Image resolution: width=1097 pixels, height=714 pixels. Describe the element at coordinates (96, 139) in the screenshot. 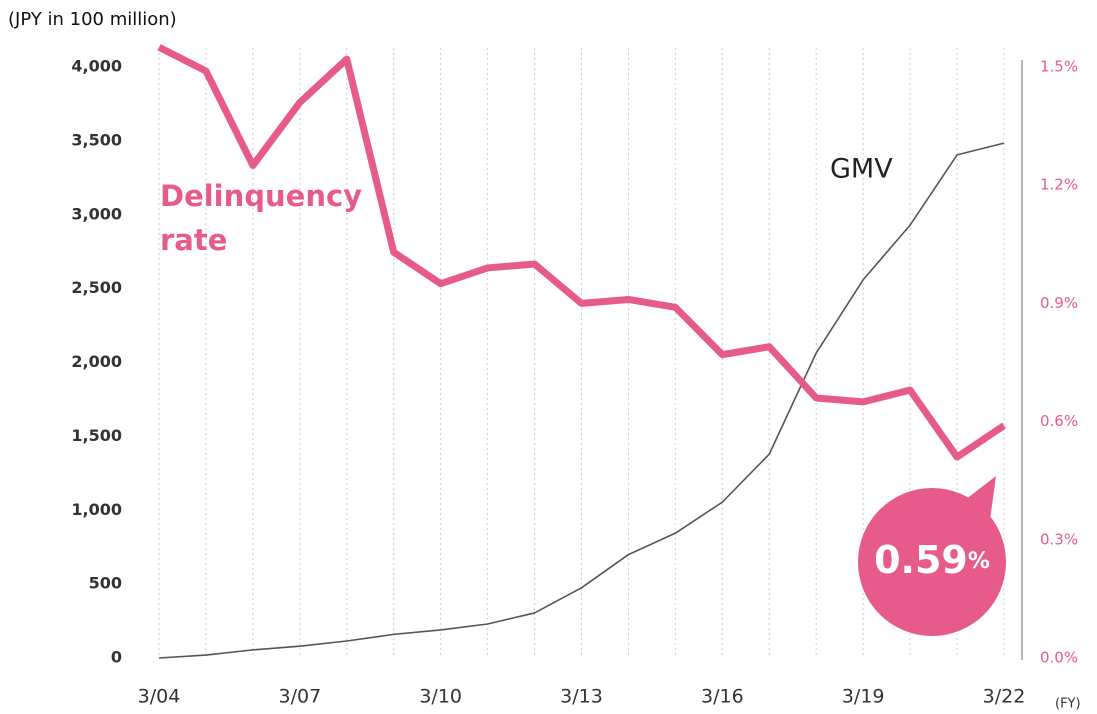

I see `y-tick-label: 3,500` at that location.